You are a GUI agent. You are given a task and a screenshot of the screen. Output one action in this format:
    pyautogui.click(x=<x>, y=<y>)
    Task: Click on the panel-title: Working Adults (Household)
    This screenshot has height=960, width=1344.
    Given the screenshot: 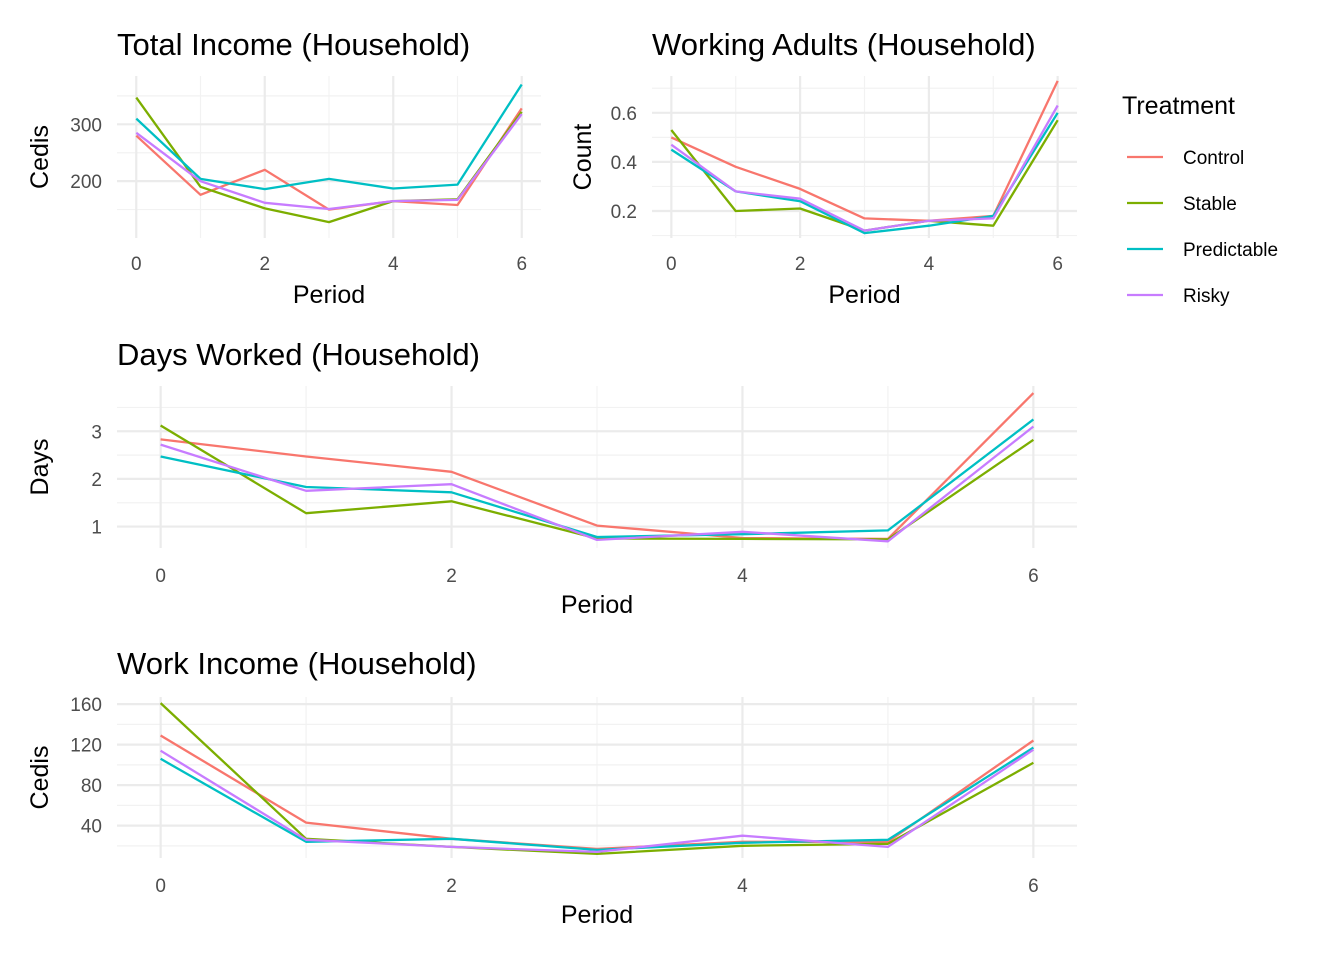 What is the action you would take?
    pyautogui.click(x=844, y=44)
    